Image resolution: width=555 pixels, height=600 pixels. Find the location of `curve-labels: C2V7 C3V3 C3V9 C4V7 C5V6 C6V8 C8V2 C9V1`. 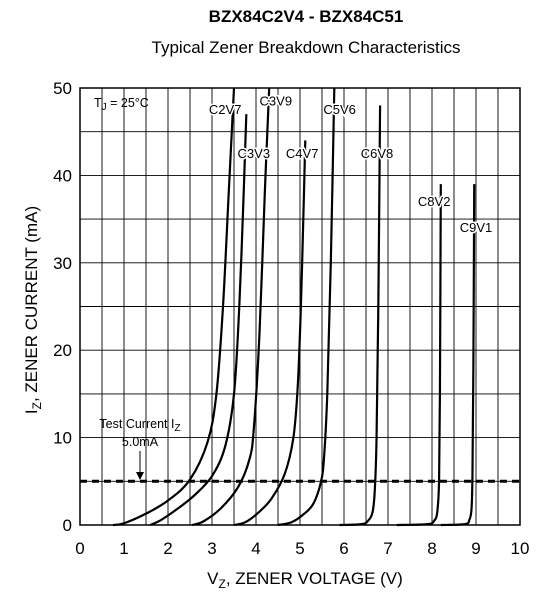

curve-labels: C2V7 C3V3 C3V9 C4V7 C5V6 C6V8 C8V2 C9V1 is located at coordinates (350, 164).